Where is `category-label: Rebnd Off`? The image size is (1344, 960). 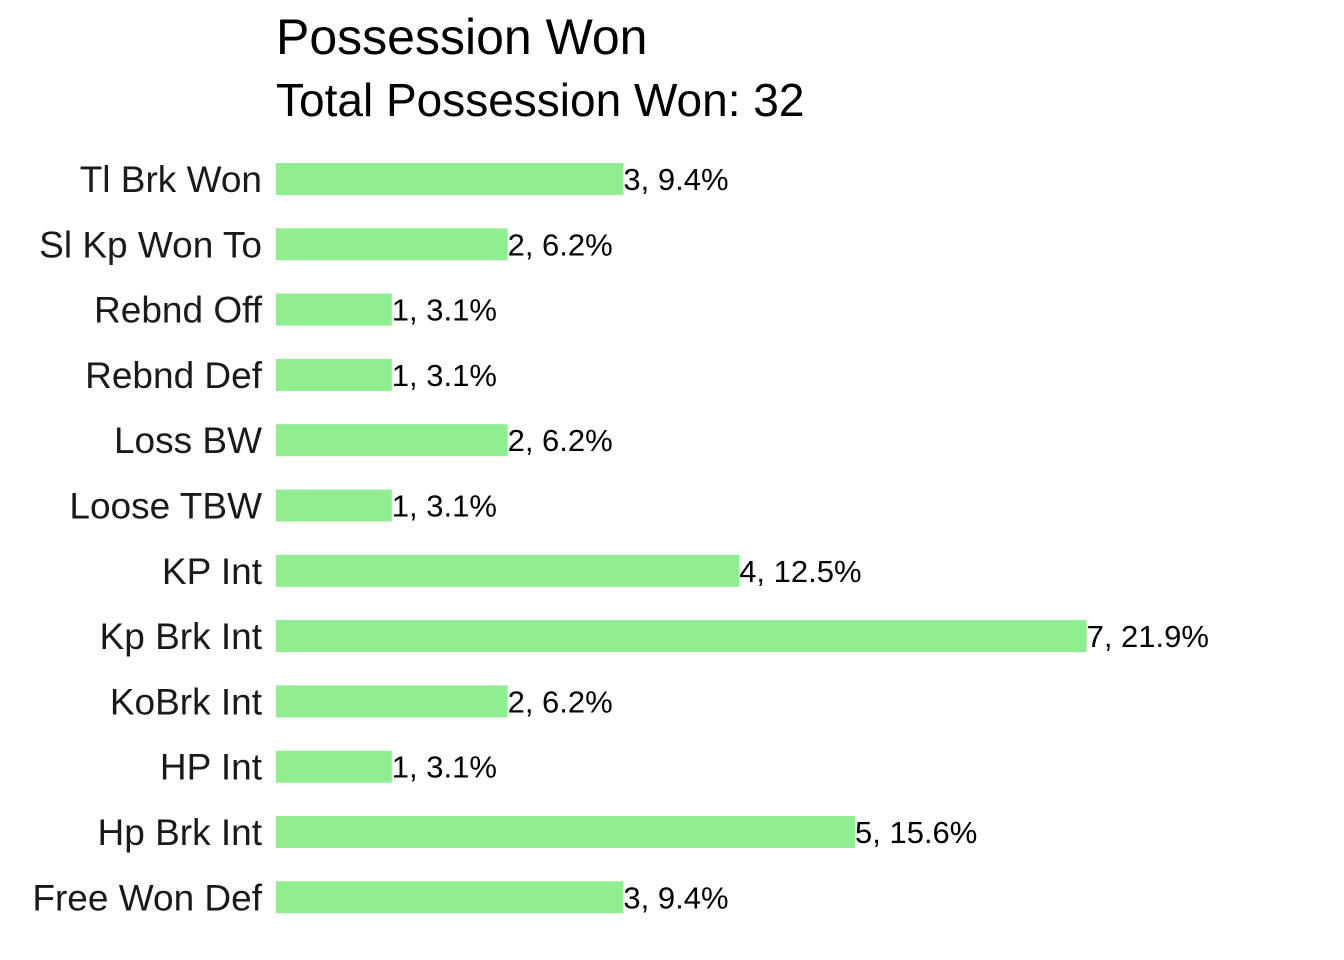
category-label: Rebnd Off is located at coordinates (178, 310).